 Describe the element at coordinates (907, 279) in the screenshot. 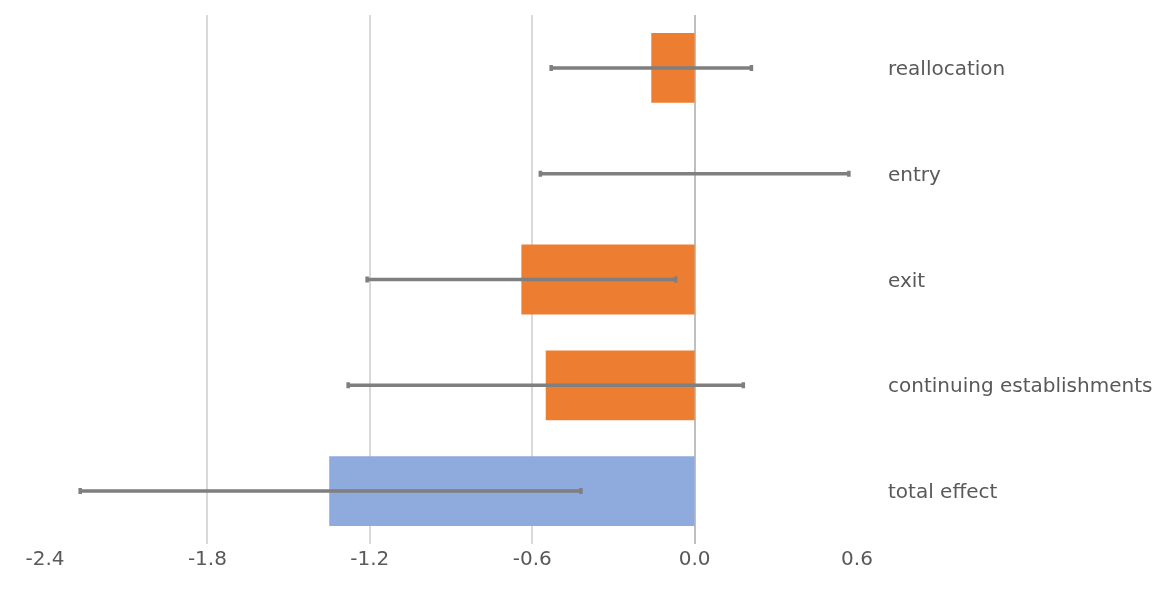

I see `y-tick-label: exit` at that location.